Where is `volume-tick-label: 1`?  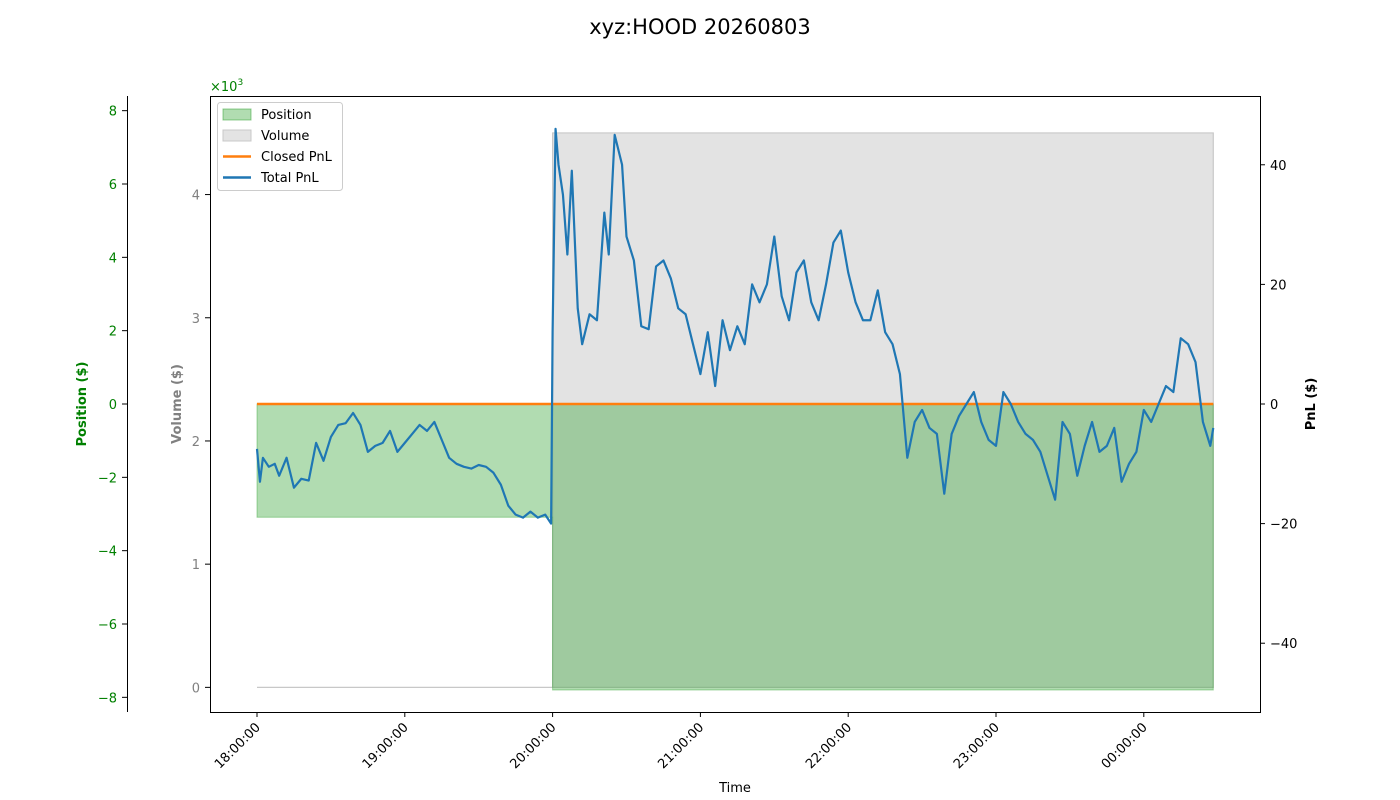
volume-tick-label: 1 is located at coordinates (196, 565).